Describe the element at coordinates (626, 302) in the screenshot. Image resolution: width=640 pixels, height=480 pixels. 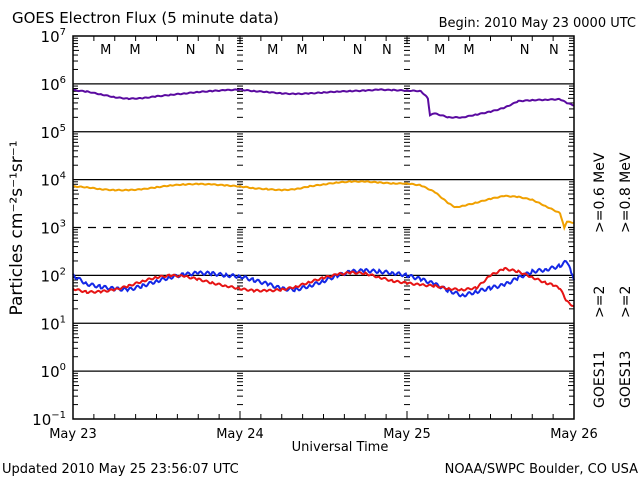
I see `legend-goes13-2mev: >=2` at that location.